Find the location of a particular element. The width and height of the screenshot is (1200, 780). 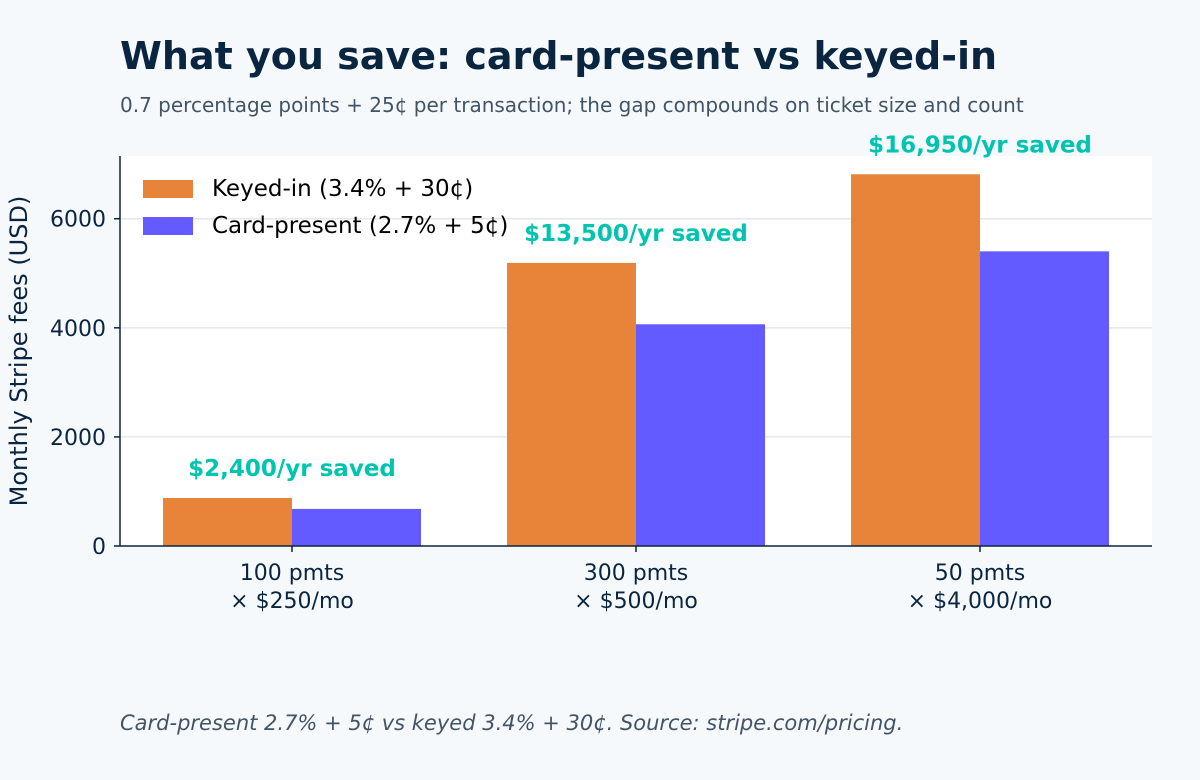

savings-annotation: $13,500/yr saved is located at coordinates (636, 234).